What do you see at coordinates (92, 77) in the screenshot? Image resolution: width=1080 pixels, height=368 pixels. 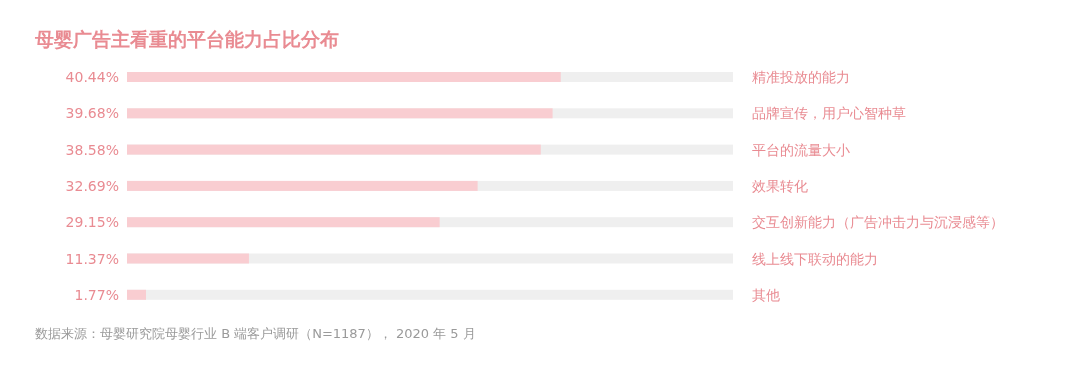 I see `value-label: 40.44%` at bounding box center [92, 77].